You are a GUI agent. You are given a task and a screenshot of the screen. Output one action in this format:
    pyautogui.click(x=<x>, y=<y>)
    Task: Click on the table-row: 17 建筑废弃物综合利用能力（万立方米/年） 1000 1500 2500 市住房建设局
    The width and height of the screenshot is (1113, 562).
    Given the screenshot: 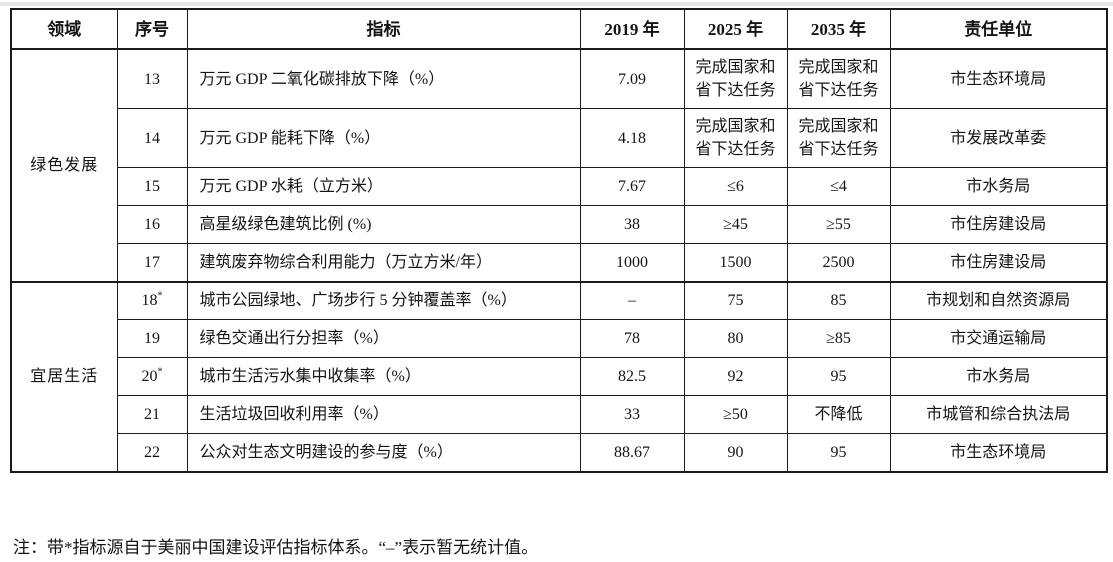 What is the action you would take?
    pyautogui.click(x=559, y=262)
    